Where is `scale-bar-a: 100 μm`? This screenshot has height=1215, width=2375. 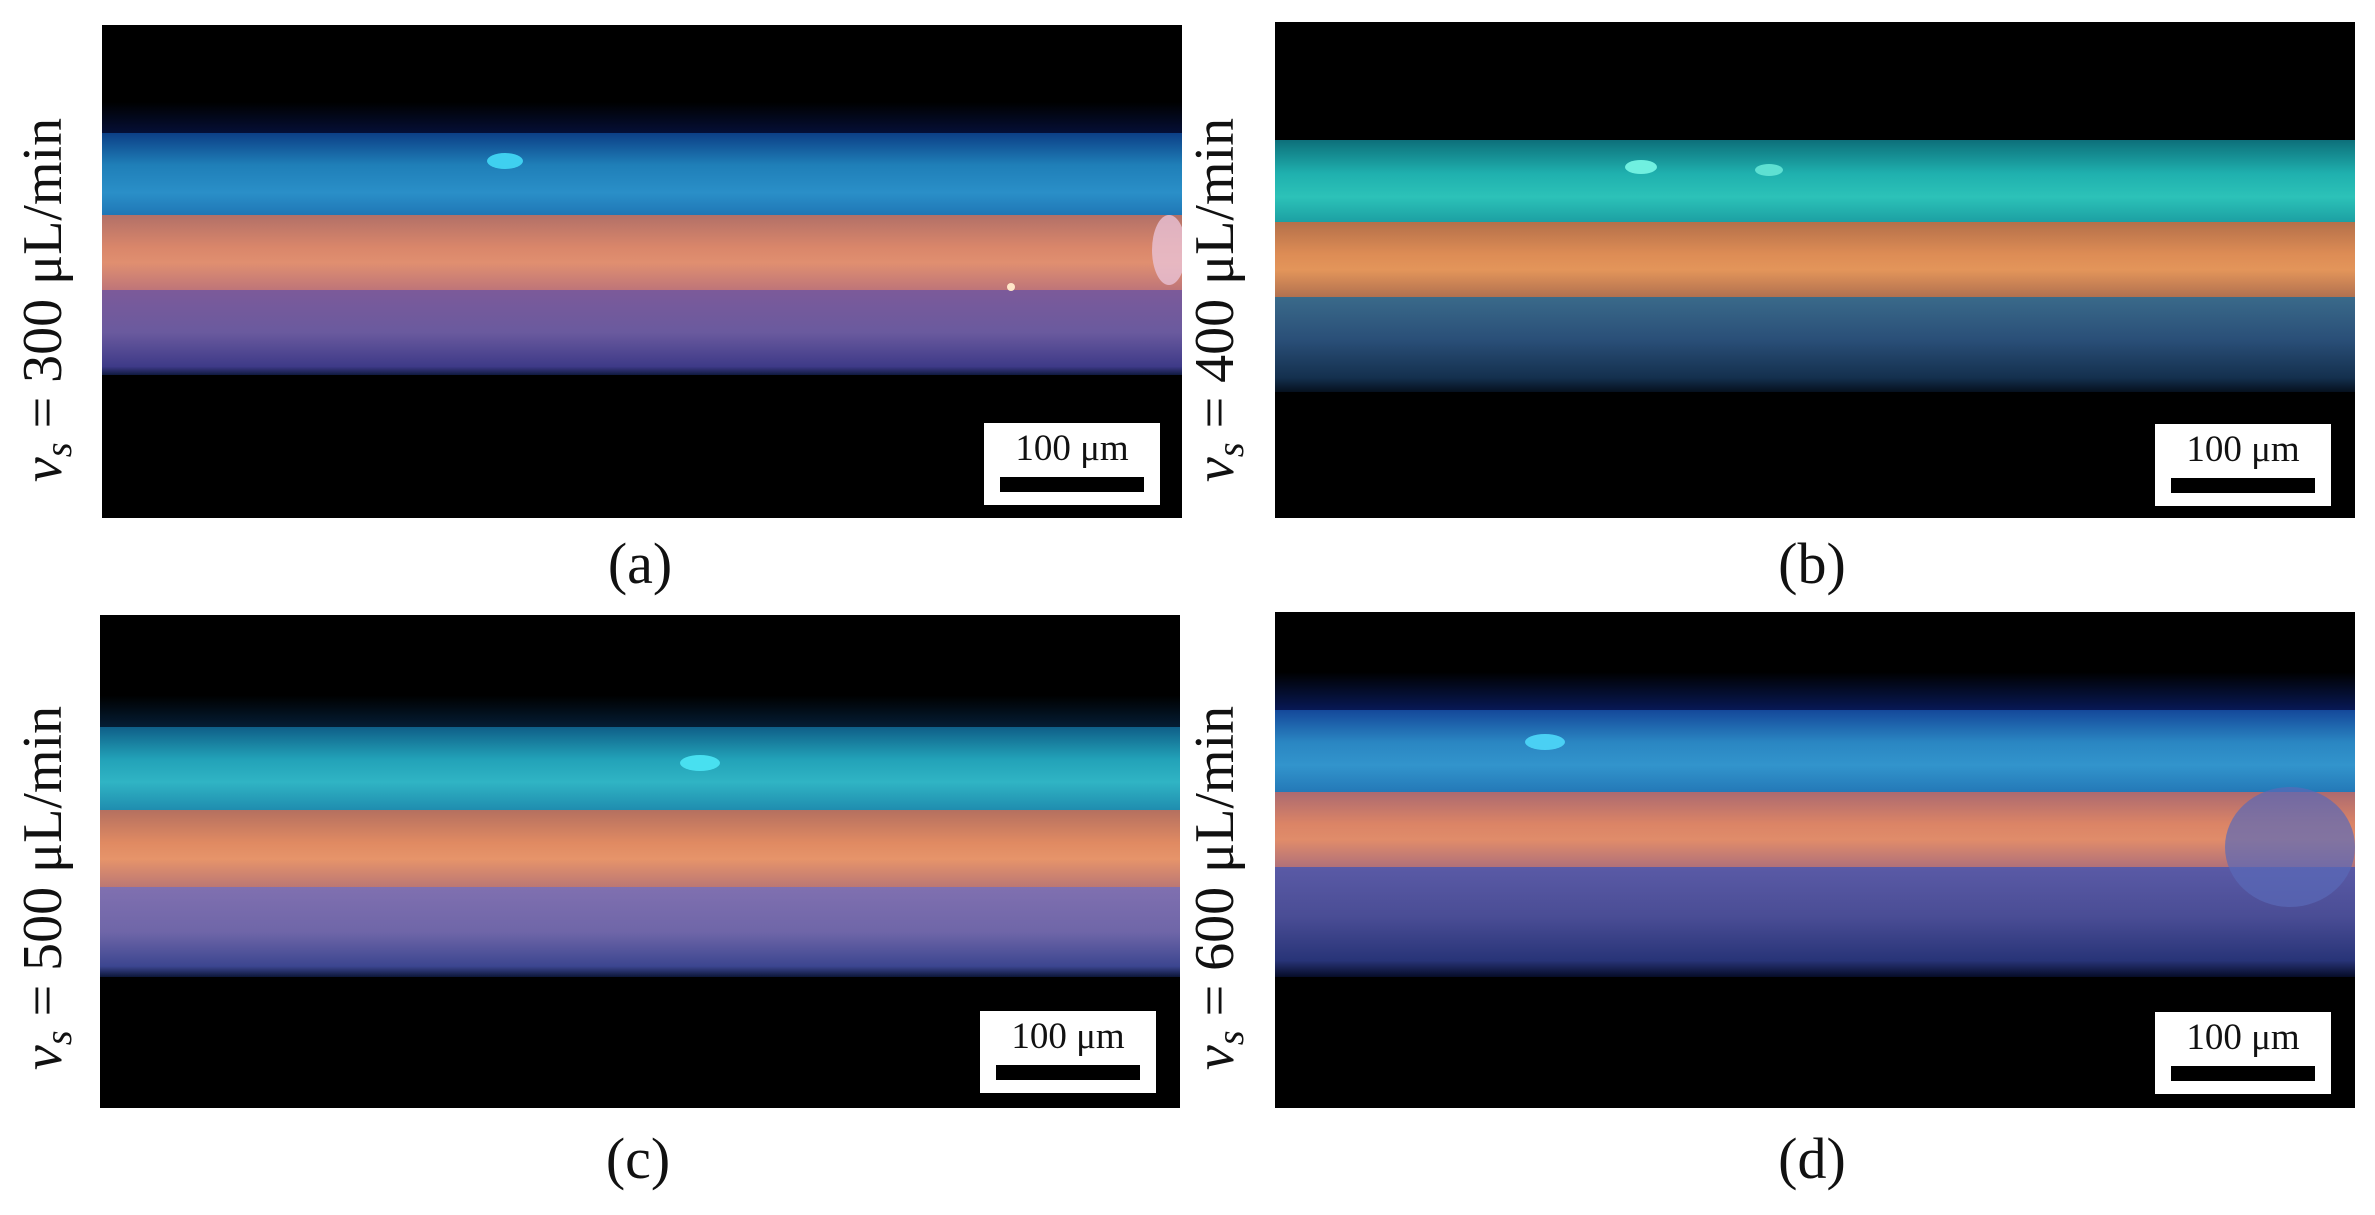
scale-bar-a: 100 μm is located at coordinates (1072, 464).